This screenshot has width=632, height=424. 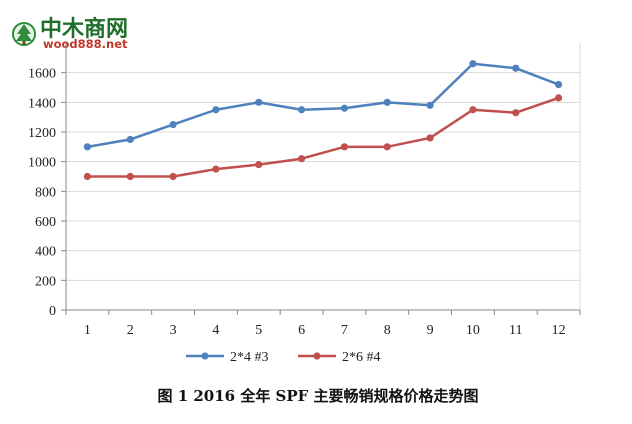 I want to click on x-tick-label: 11, so click(x=515, y=330).